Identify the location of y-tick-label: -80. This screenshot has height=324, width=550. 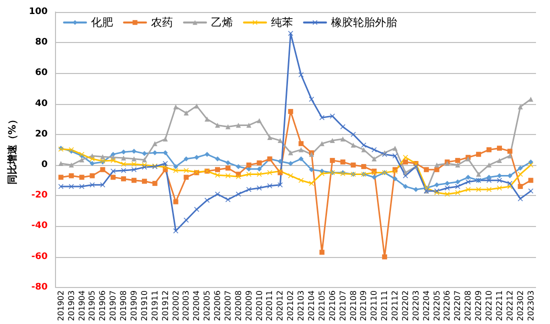
(39, 287).